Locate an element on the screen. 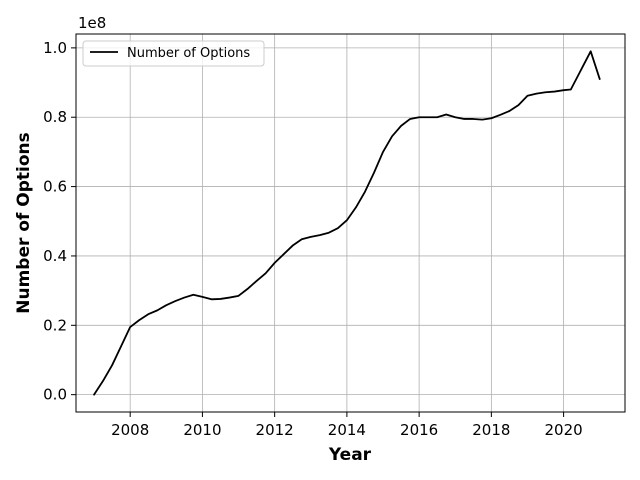 This screenshot has width=640, height=480. x-tick-label: 2018 is located at coordinates (491, 430).